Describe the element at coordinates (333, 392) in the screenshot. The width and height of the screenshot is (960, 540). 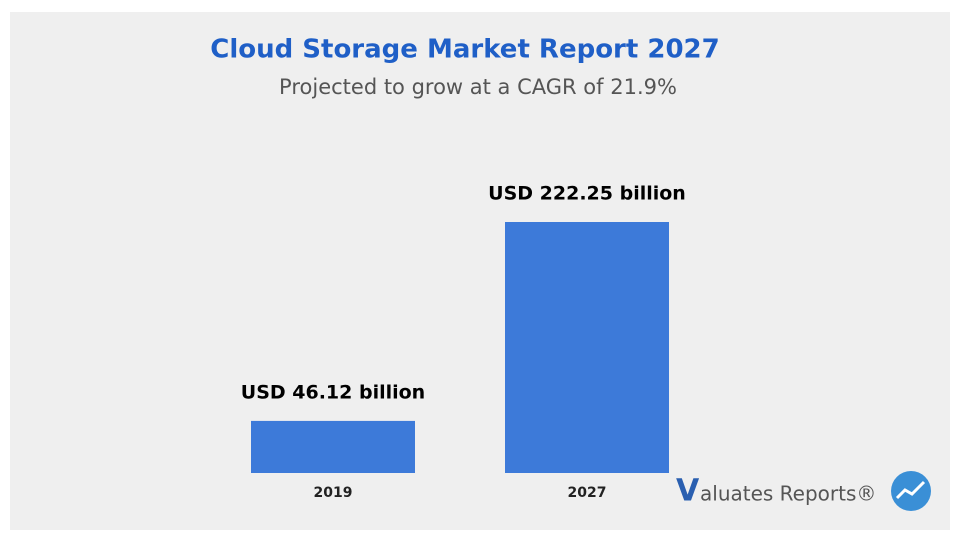
I see `value-label: USD 46.12 billion` at that location.